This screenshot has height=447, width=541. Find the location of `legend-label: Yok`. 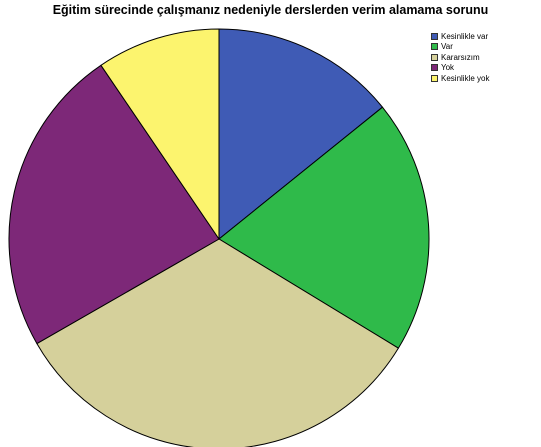

legend-label: Yok is located at coordinates (448, 68).